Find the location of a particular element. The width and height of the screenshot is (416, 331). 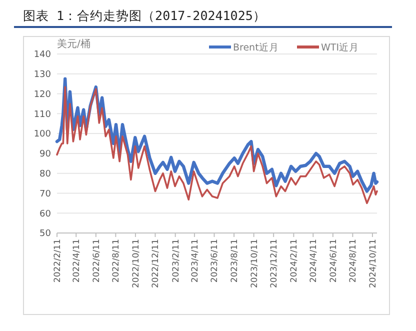

y-tick-label: 90 is located at coordinates (46, 155).